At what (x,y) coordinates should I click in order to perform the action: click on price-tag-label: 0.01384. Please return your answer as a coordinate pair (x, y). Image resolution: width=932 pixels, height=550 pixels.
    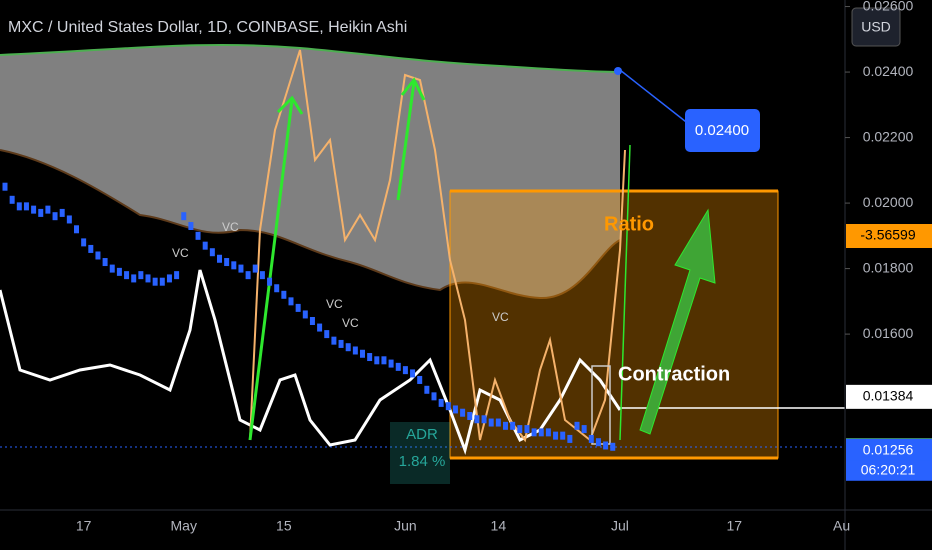
    Looking at the image, I should click on (888, 396).